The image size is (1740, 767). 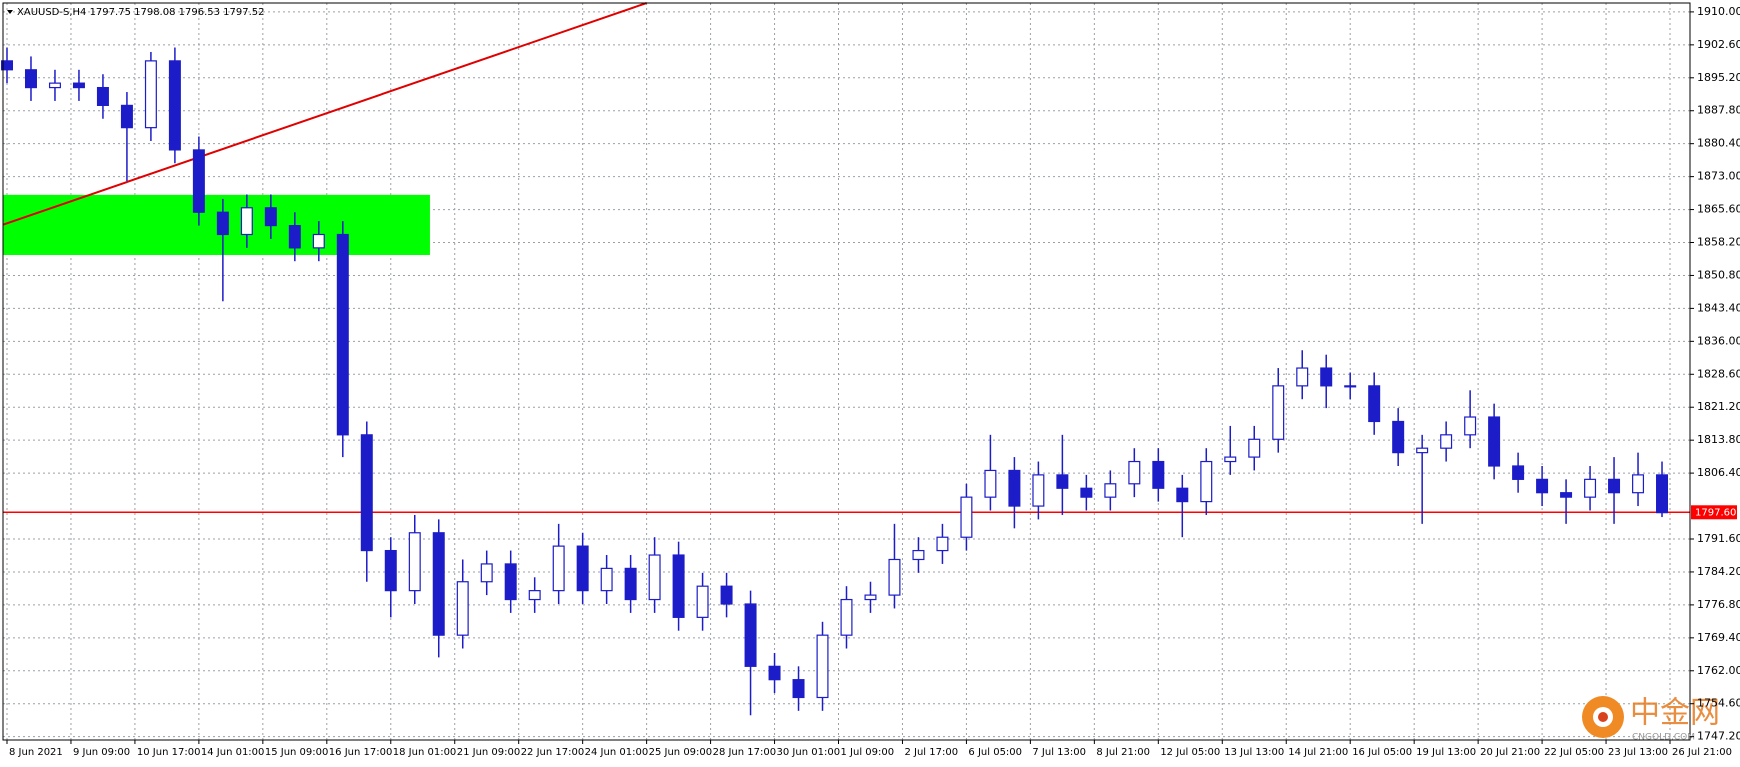 I want to click on y-tick-label: 1769.40, so click(x=1718, y=637).